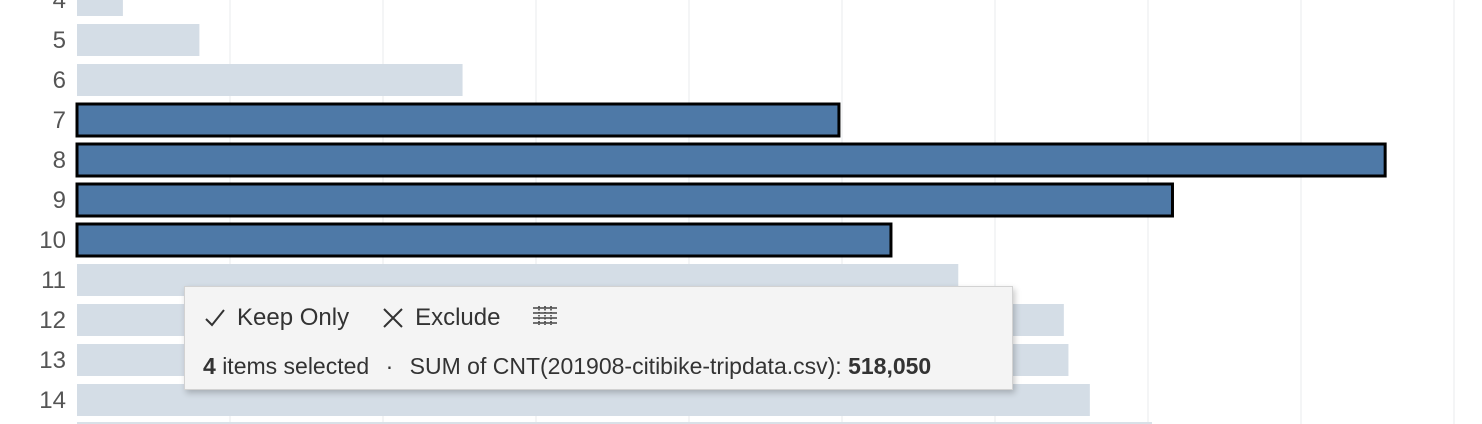  I want to click on view-data-icon, so click(545, 318).